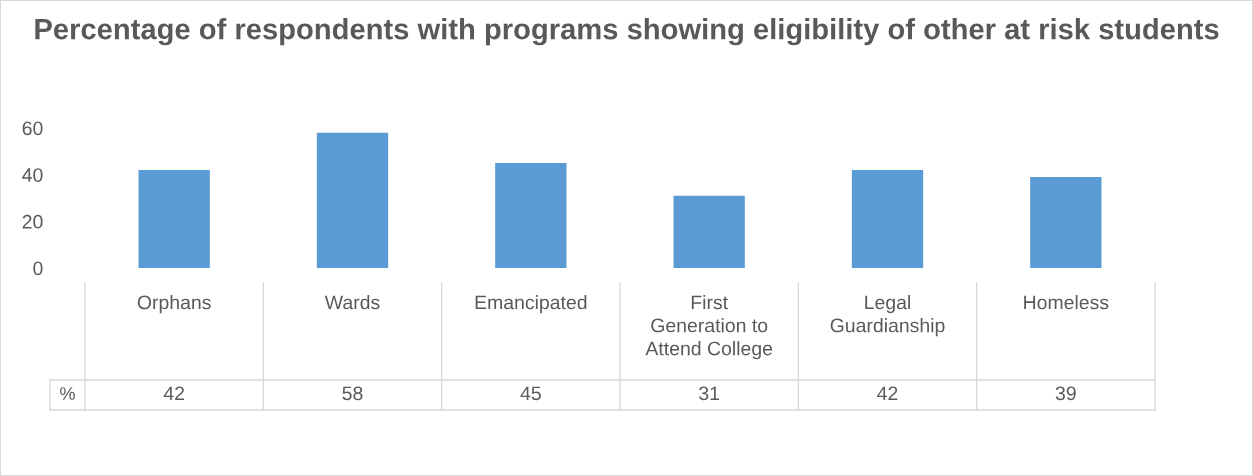 The width and height of the screenshot is (1253, 476). Describe the element at coordinates (352, 393) in the screenshot. I see `data-label: 58` at that location.